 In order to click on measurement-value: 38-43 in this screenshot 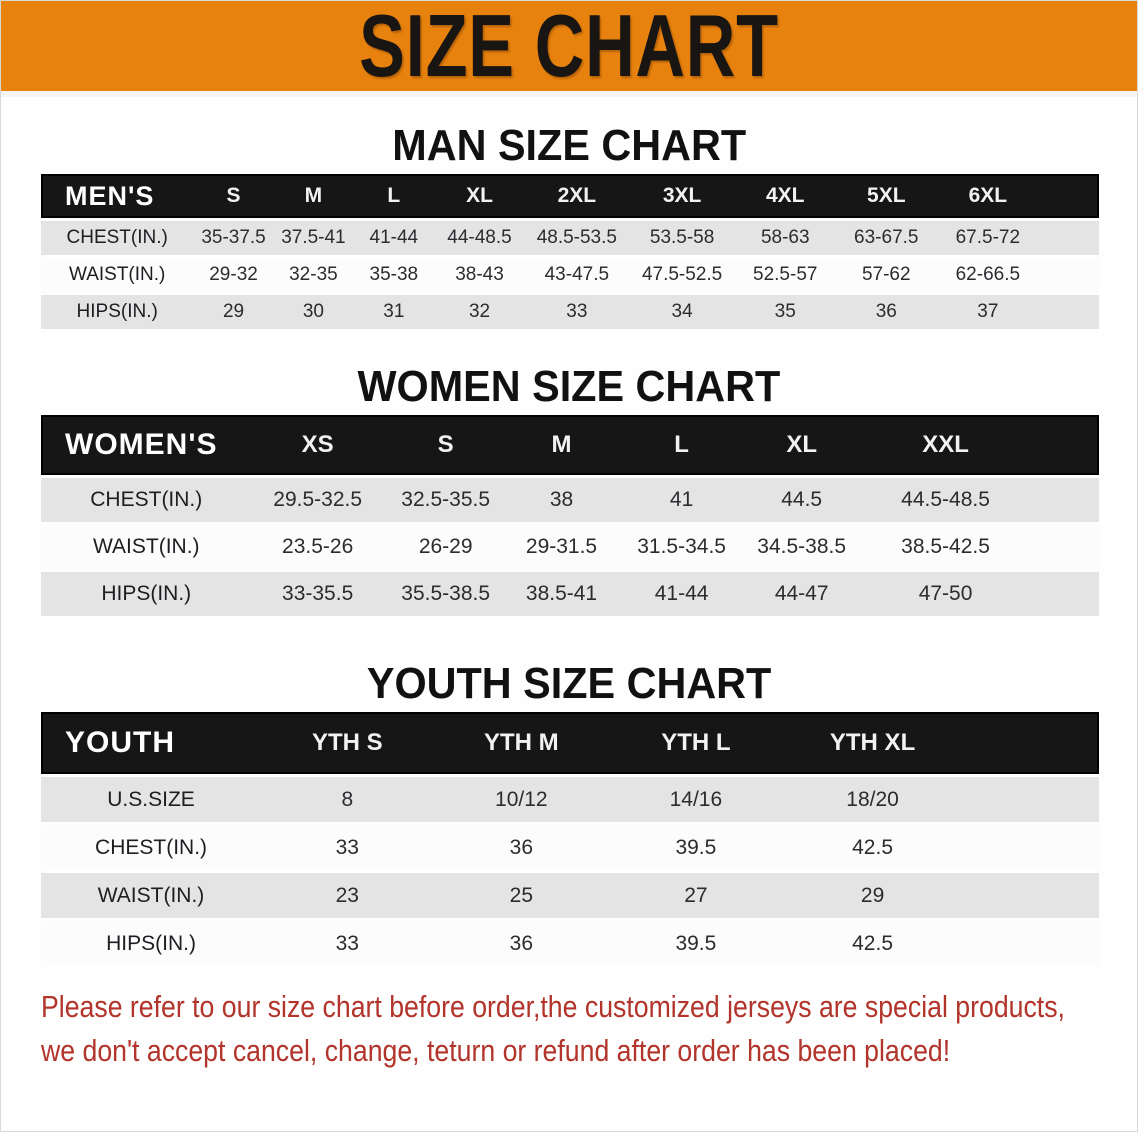, I will do `click(479, 275)`.